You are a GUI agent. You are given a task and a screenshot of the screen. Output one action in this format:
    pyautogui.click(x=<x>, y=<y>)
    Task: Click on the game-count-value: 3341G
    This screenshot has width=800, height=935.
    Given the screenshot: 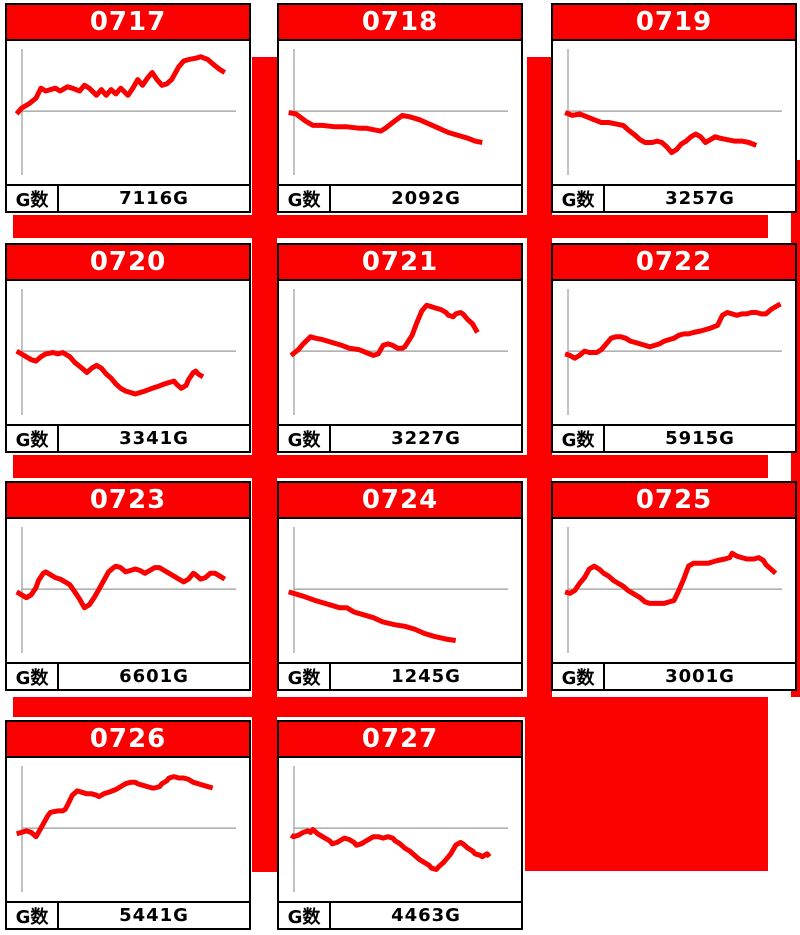 What is the action you would take?
    pyautogui.click(x=154, y=438)
    